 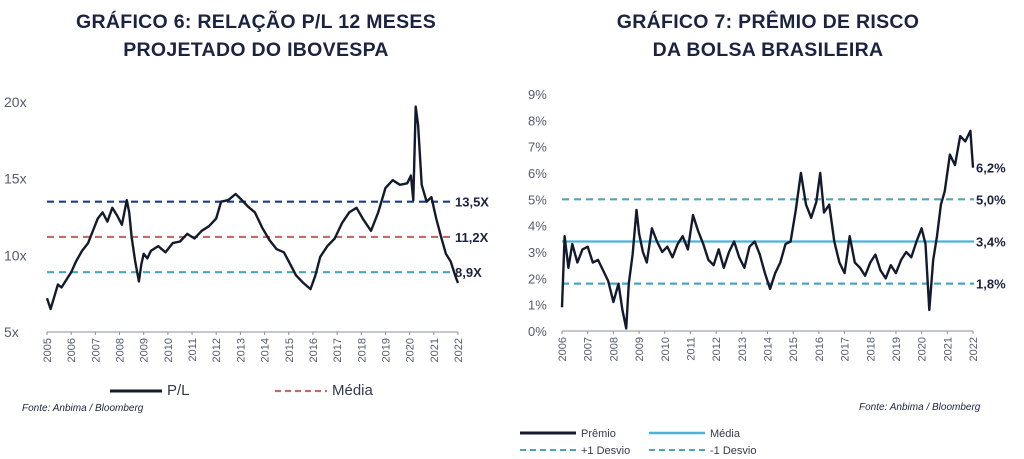 What do you see at coordinates (83, 408) in the screenshot?
I see `source-note-pe: Fonte: Anbima / Bloomberg` at bounding box center [83, 408].